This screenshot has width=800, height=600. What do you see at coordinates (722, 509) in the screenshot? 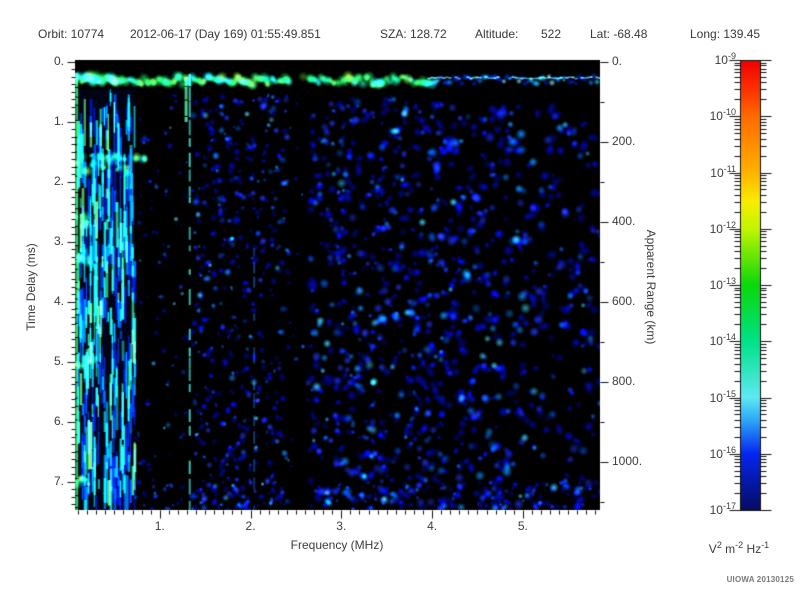
I see `colorbar-tick-label: 10-17` at bounding box center [722, 509].